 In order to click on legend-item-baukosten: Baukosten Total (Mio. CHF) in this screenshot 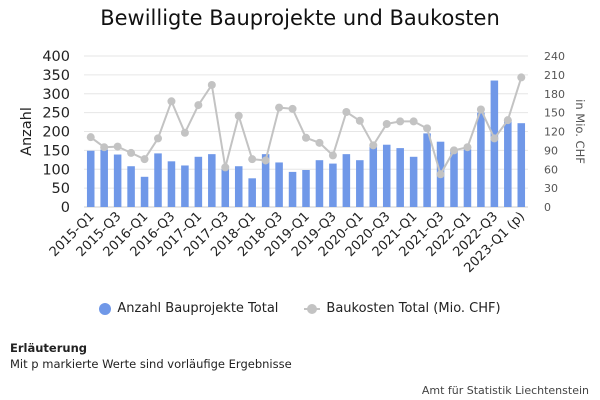, I will do `click(402, 308)`.